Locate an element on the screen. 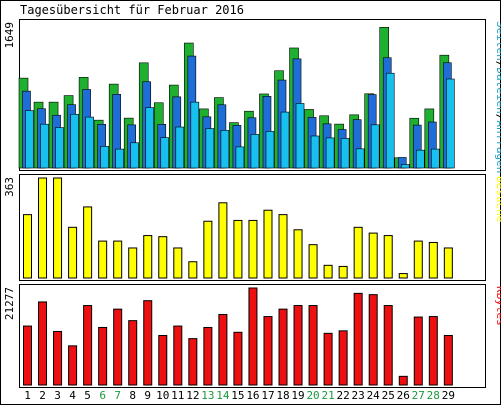  x-tick-label-day-22: 22 is located at coordinates (343, 395).